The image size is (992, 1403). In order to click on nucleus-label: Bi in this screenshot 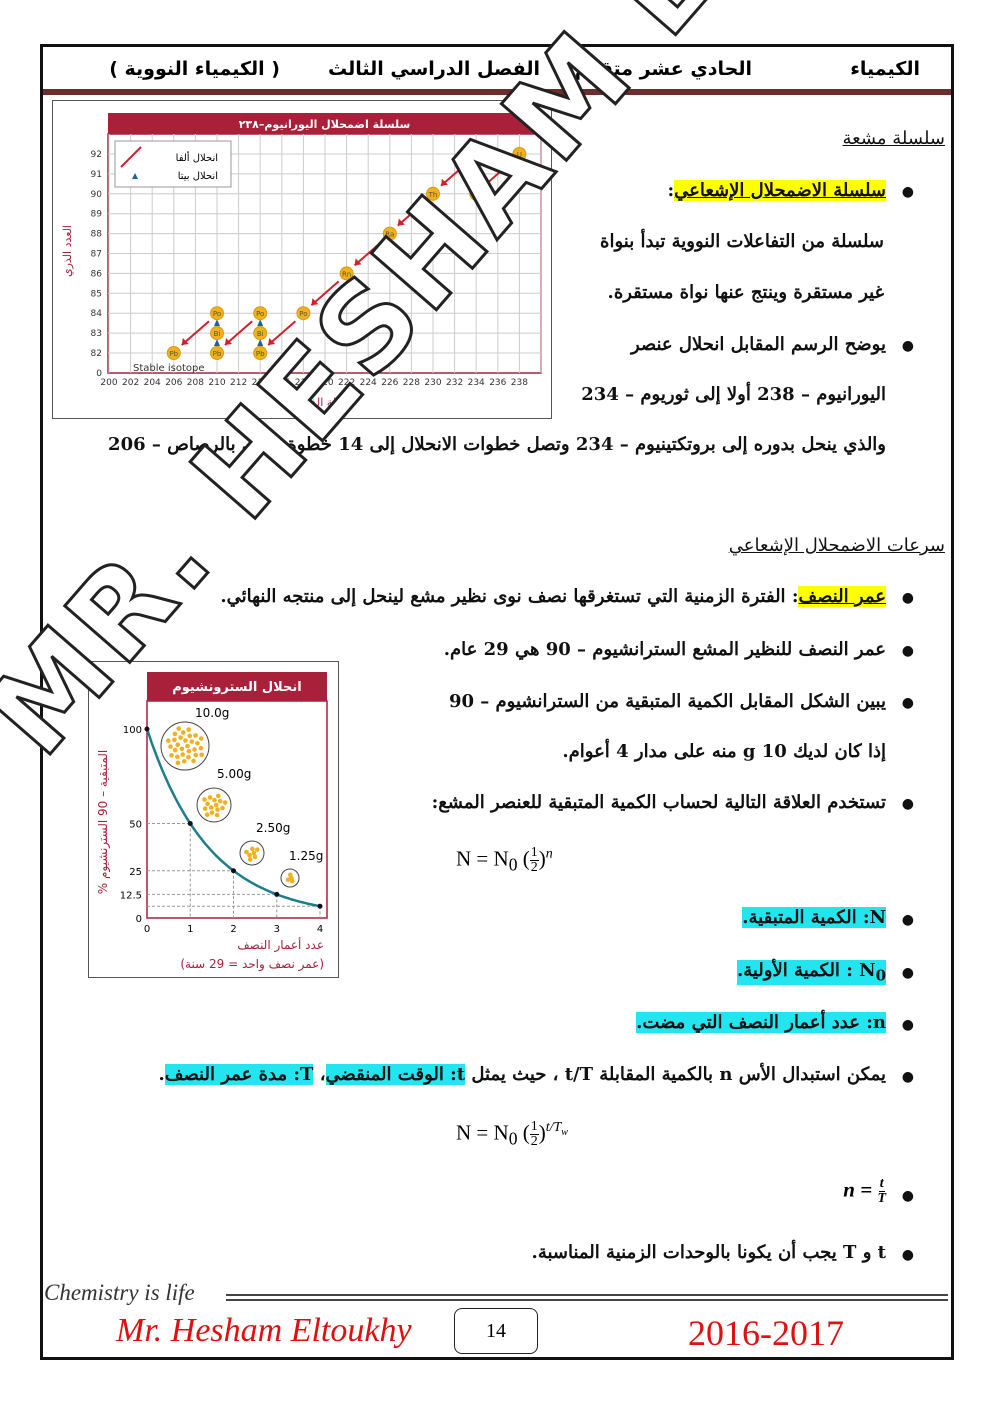, I will do `click(217, 334)`.